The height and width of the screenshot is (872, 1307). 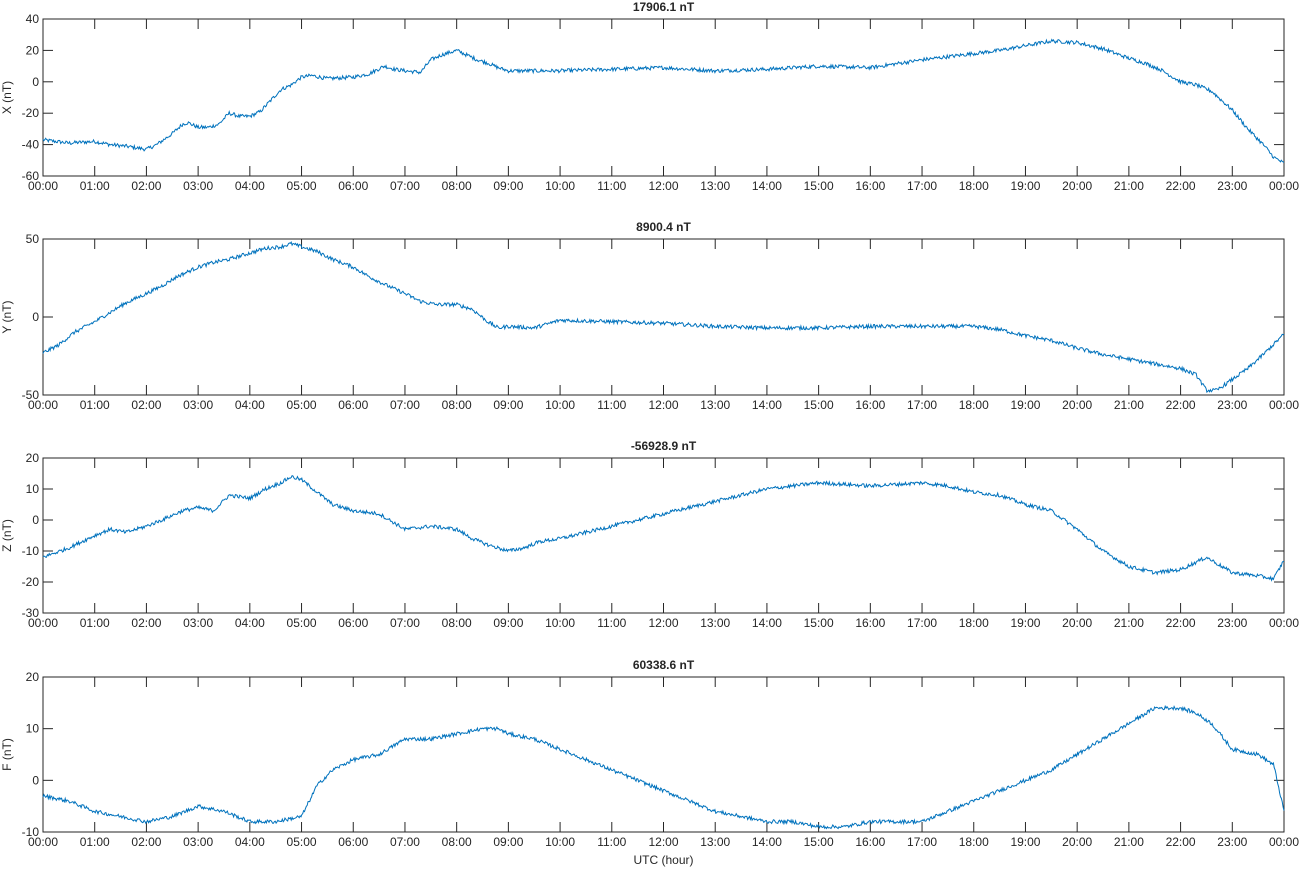 What do you see at coordinates (31, 395) in the screenshot?
I see `y-tick-label: -50` at bounding box center [31, 395].